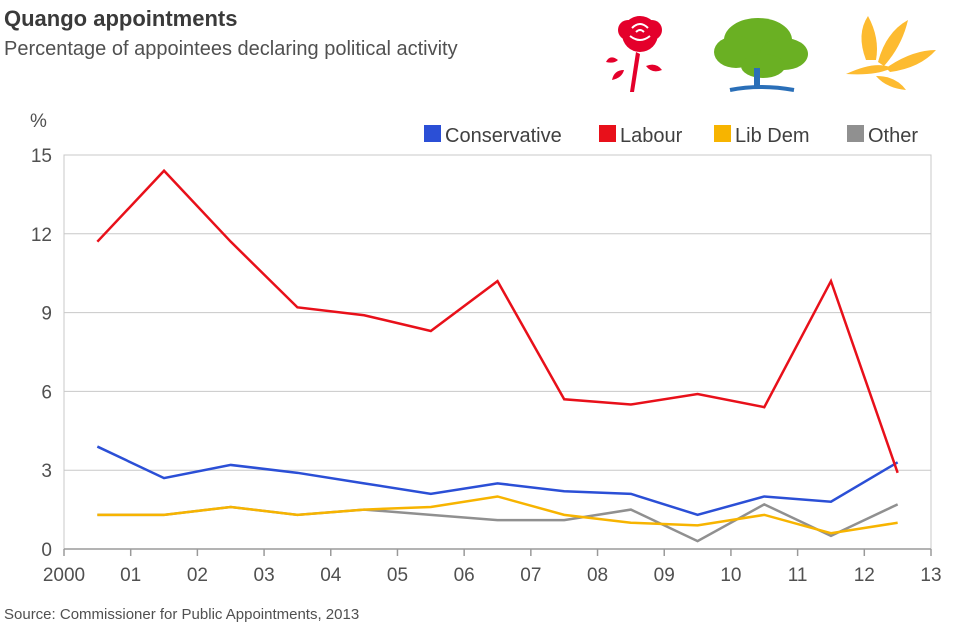 This screenshot has height=627, width=976. I want to click on y-tick-label: 12, so click(41, 235).